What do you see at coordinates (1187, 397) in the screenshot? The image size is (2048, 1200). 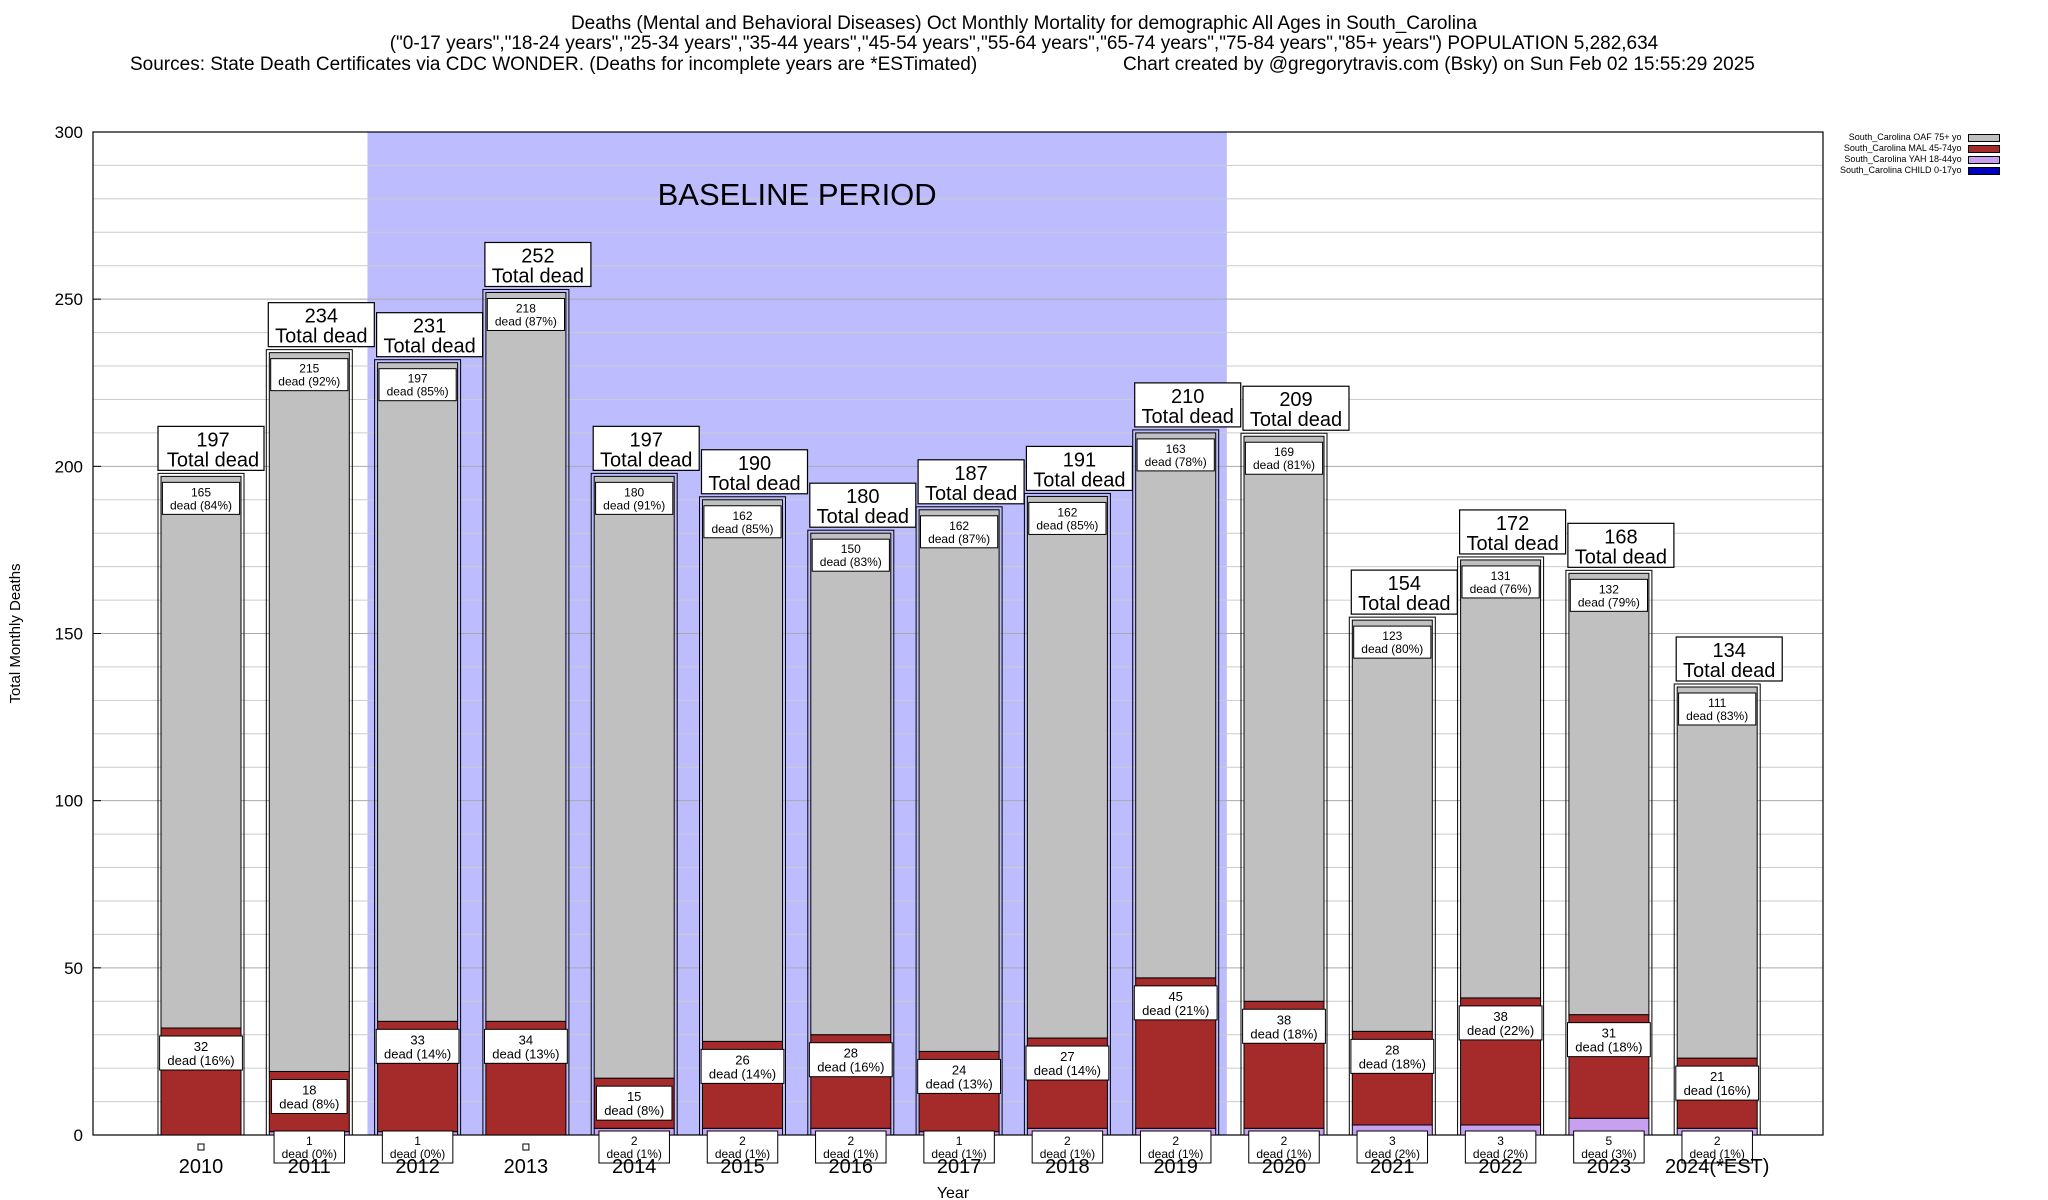 I see `total-value: 210` at bounding box center [1187, 397].